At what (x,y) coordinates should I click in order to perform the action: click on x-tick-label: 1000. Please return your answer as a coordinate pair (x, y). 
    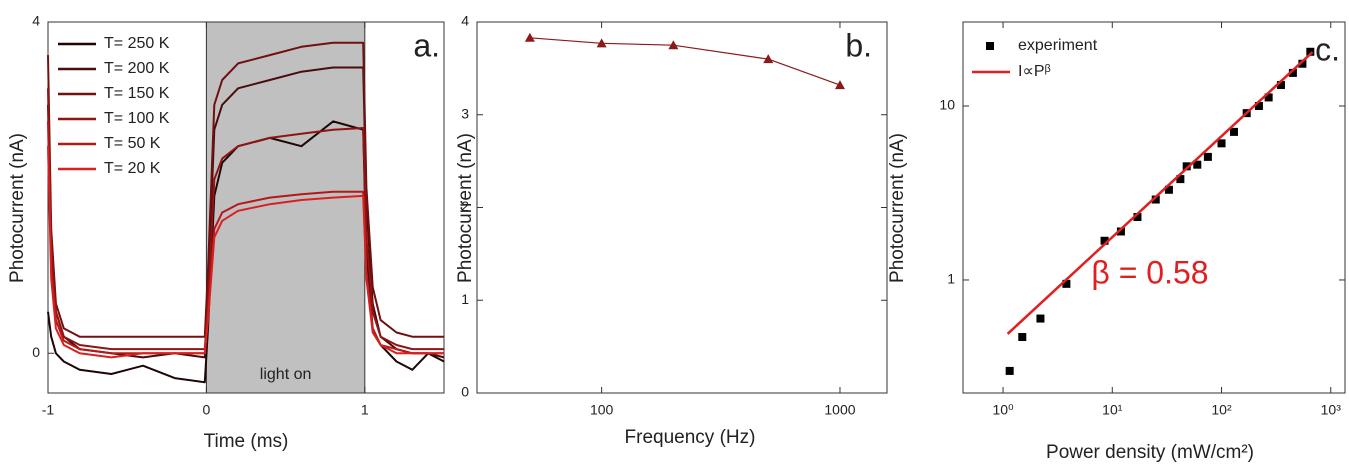
    Looking at the image, I should click on (839, 410).